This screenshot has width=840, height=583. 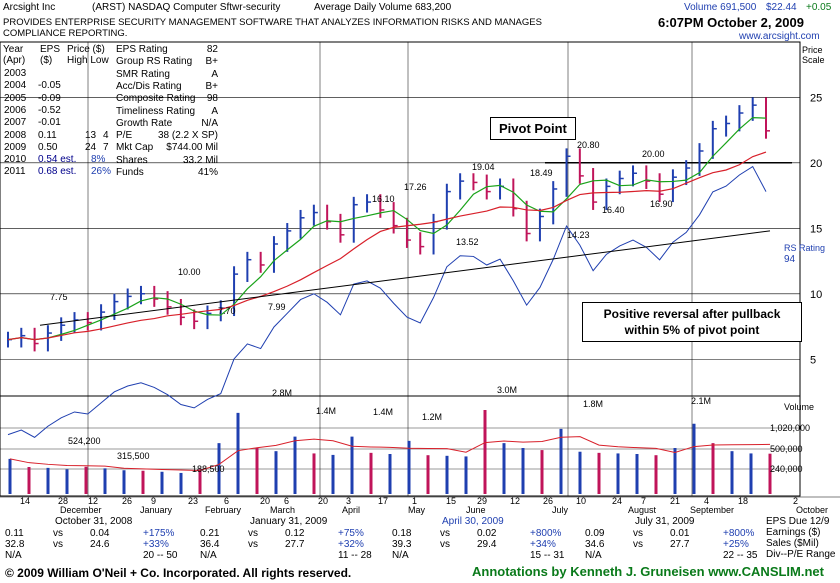 What do you see at coordinates (541, 173) in the screenshot?
I see `price-label-18.49: 18.49` at bounding box center [541, 173].